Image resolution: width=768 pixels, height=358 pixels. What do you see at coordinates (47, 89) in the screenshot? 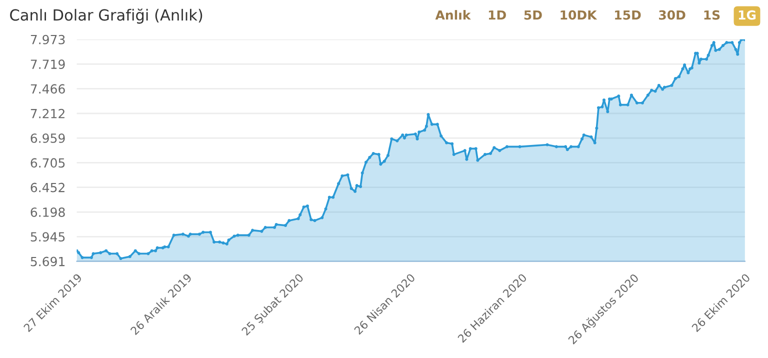
I see `y-tick-label: 7.466` at bounding box center [47, 89].